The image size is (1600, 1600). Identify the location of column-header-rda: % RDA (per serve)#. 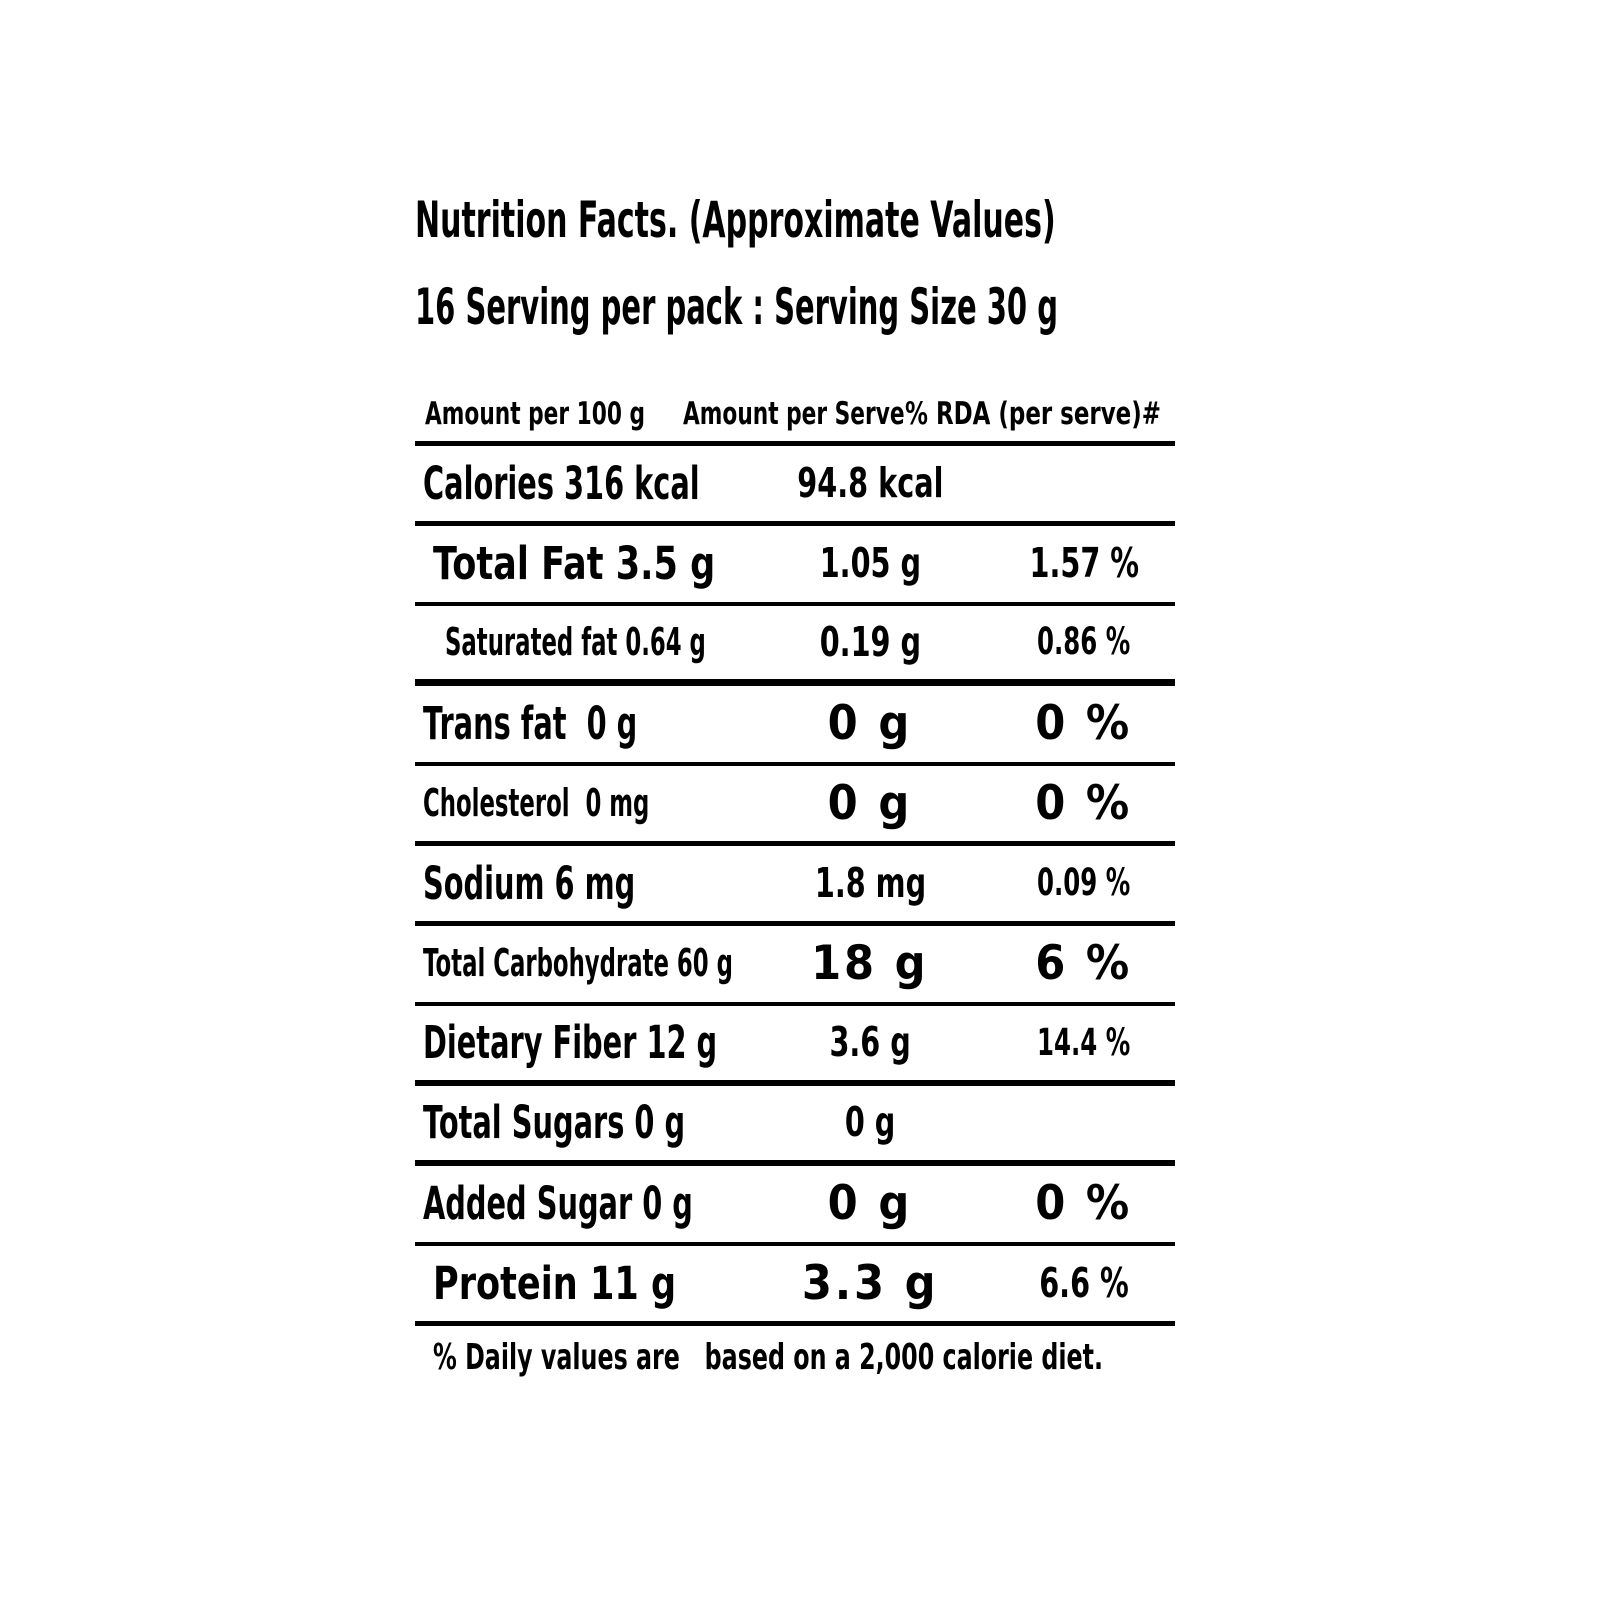
(1033, 413).